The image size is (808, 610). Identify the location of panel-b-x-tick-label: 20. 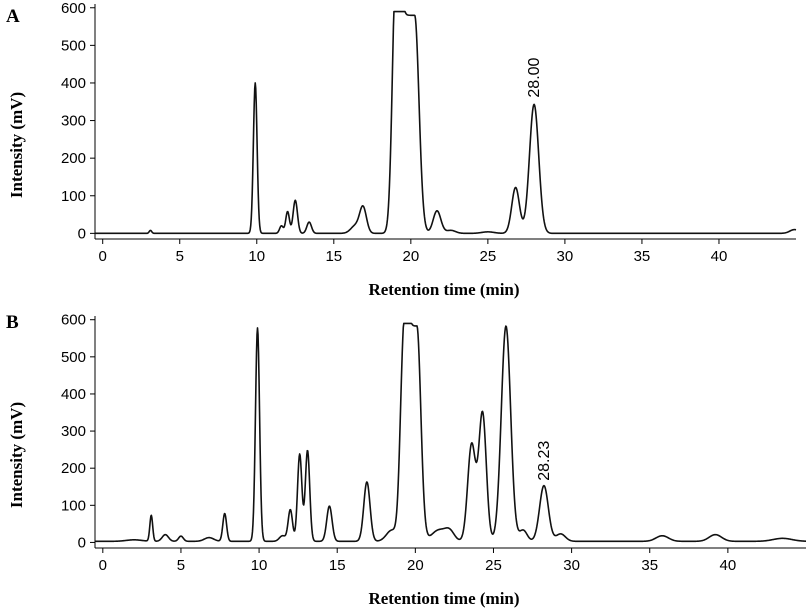
(415, 565).